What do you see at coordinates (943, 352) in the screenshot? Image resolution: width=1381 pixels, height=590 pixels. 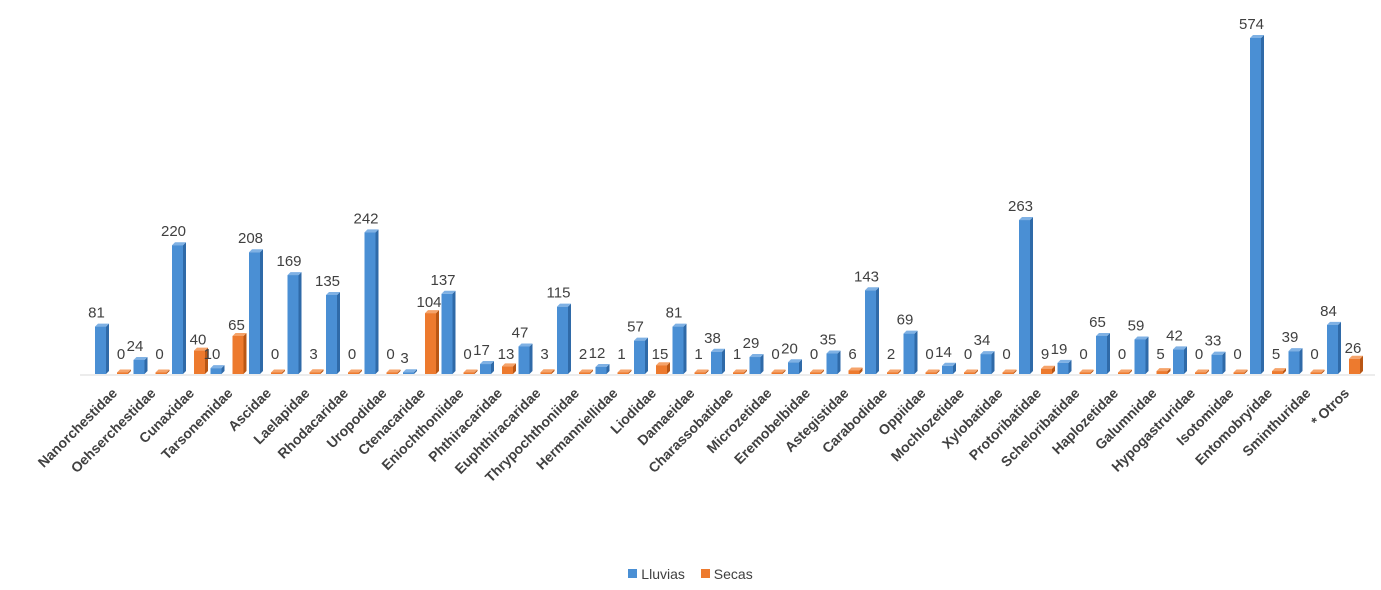 I see `data-label-lluvias: 14` at bounding box center [943, 352].